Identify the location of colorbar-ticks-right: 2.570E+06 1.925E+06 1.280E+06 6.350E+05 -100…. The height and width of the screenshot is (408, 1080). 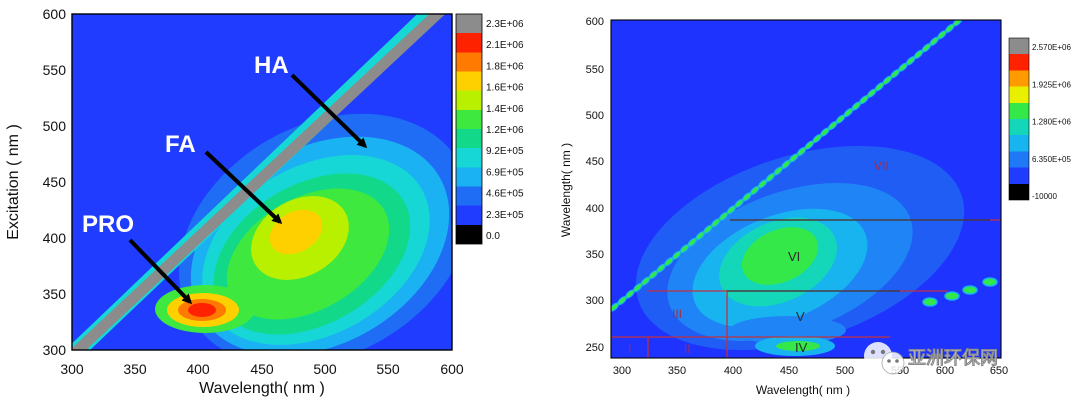
(1051, 122).